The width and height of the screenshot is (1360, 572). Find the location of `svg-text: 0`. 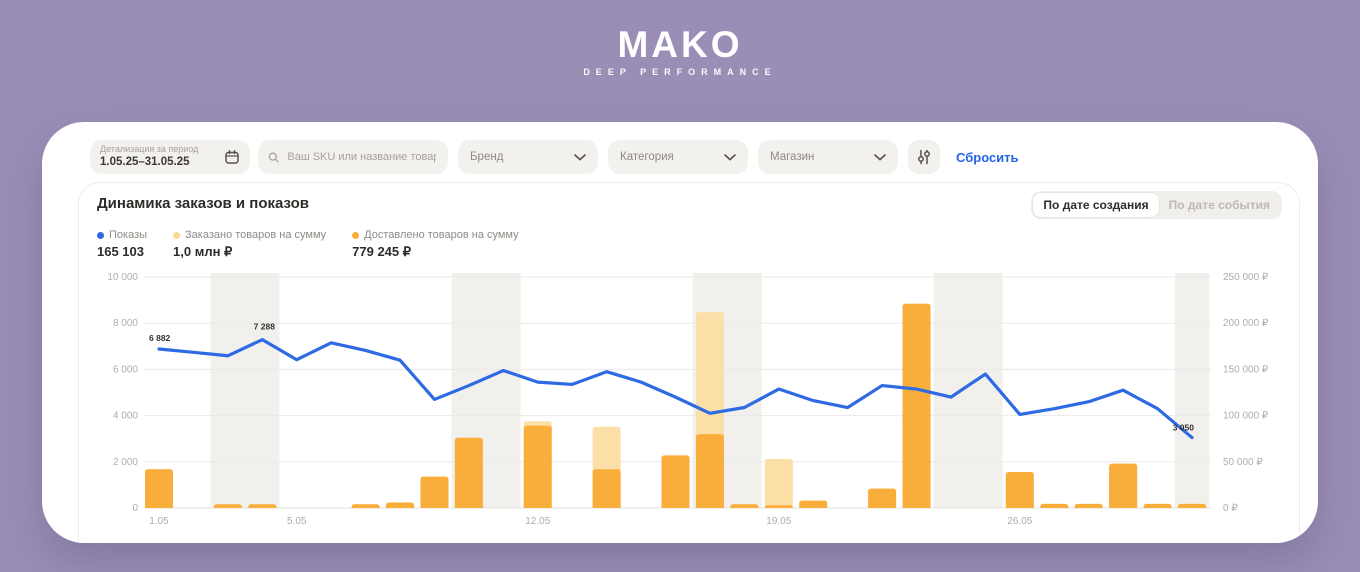

svg-text: 0 is located at coordinates (135, 508).